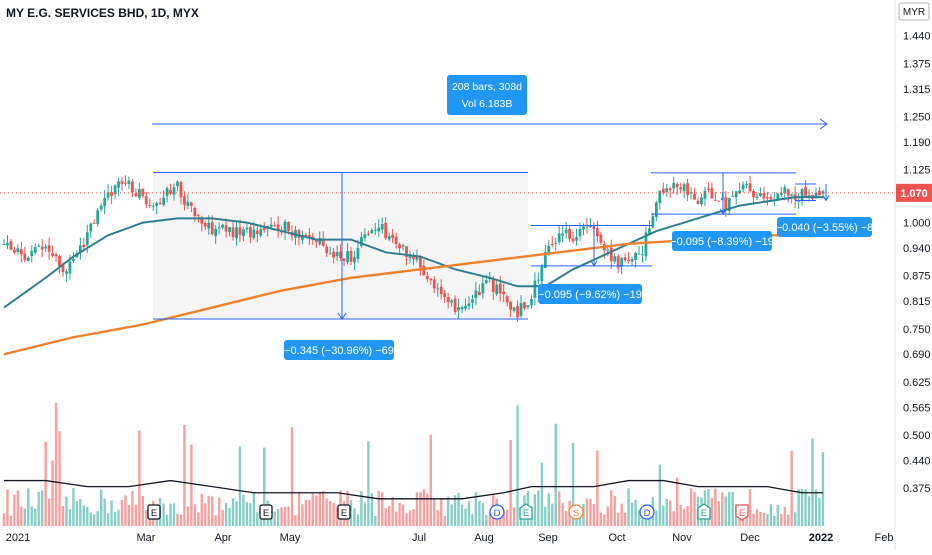 Image resolution: width=932 pixels, height=555 pixels. I want to click on measure-label-large: −0.345 (−30.96%) −69, so click(339, 351).